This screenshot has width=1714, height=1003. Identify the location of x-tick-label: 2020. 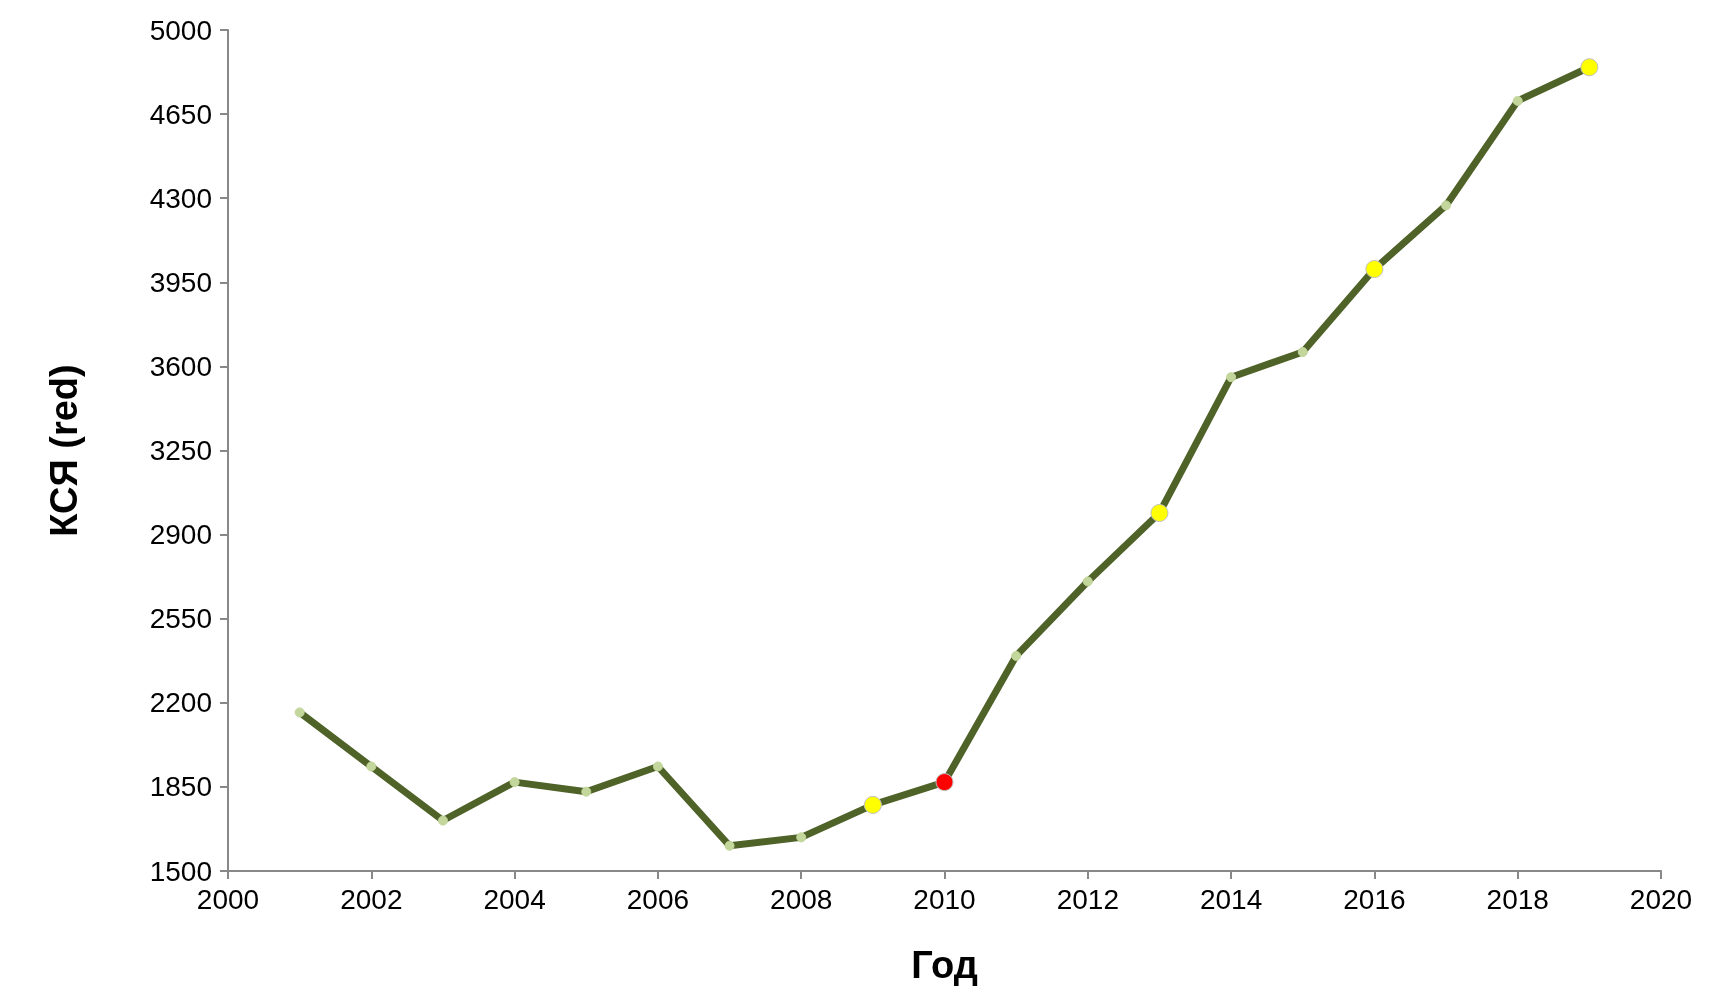
(1661, 899).